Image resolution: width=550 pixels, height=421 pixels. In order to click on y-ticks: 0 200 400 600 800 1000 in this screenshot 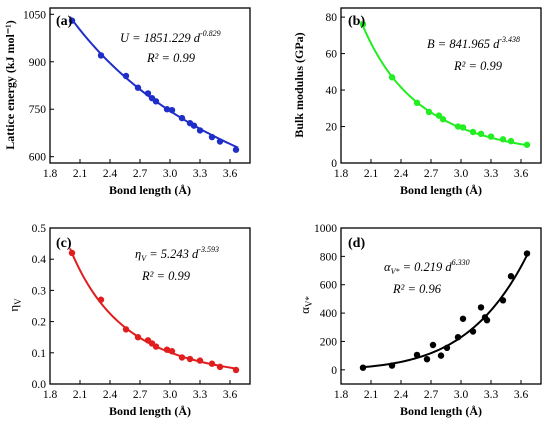, I will do `click(329, 300)`.